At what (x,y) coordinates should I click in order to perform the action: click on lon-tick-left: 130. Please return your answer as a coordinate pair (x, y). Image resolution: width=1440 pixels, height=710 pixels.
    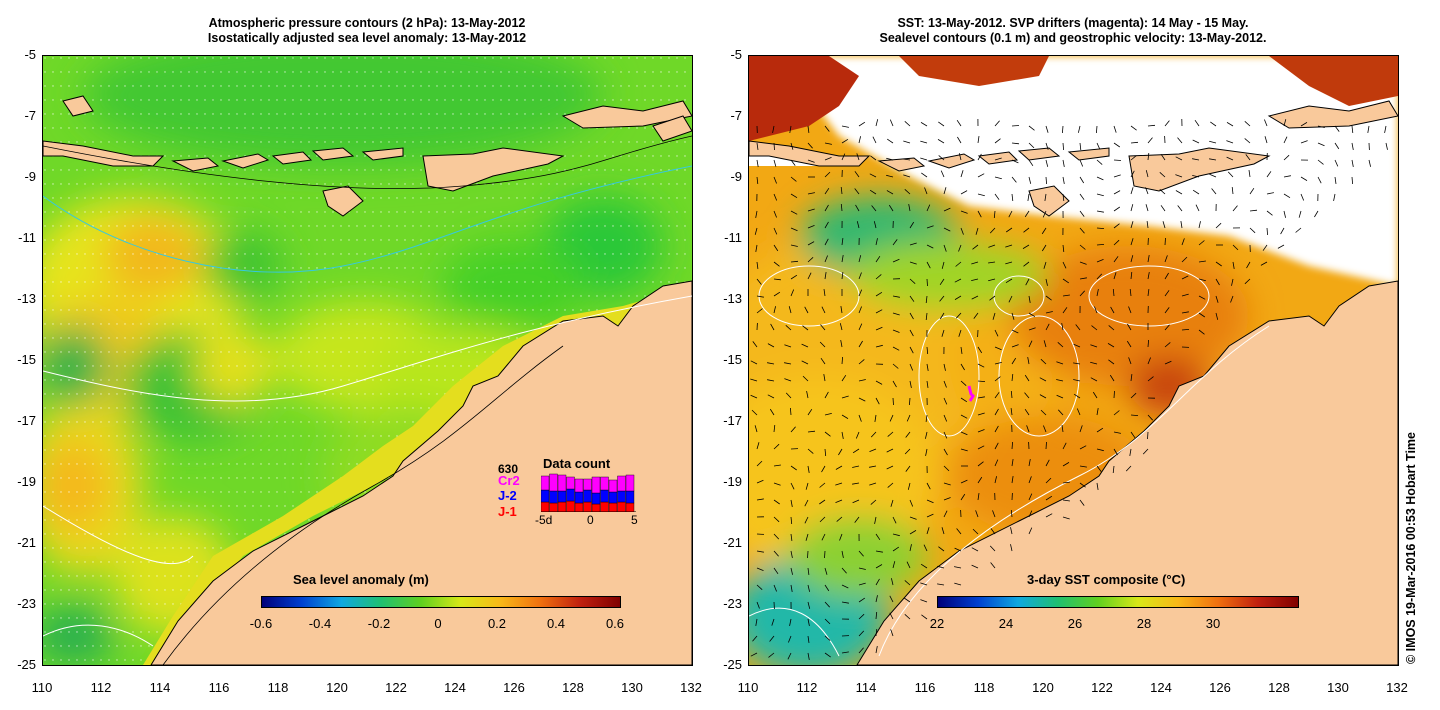
    Looking at the image, I should click on (632, 687).